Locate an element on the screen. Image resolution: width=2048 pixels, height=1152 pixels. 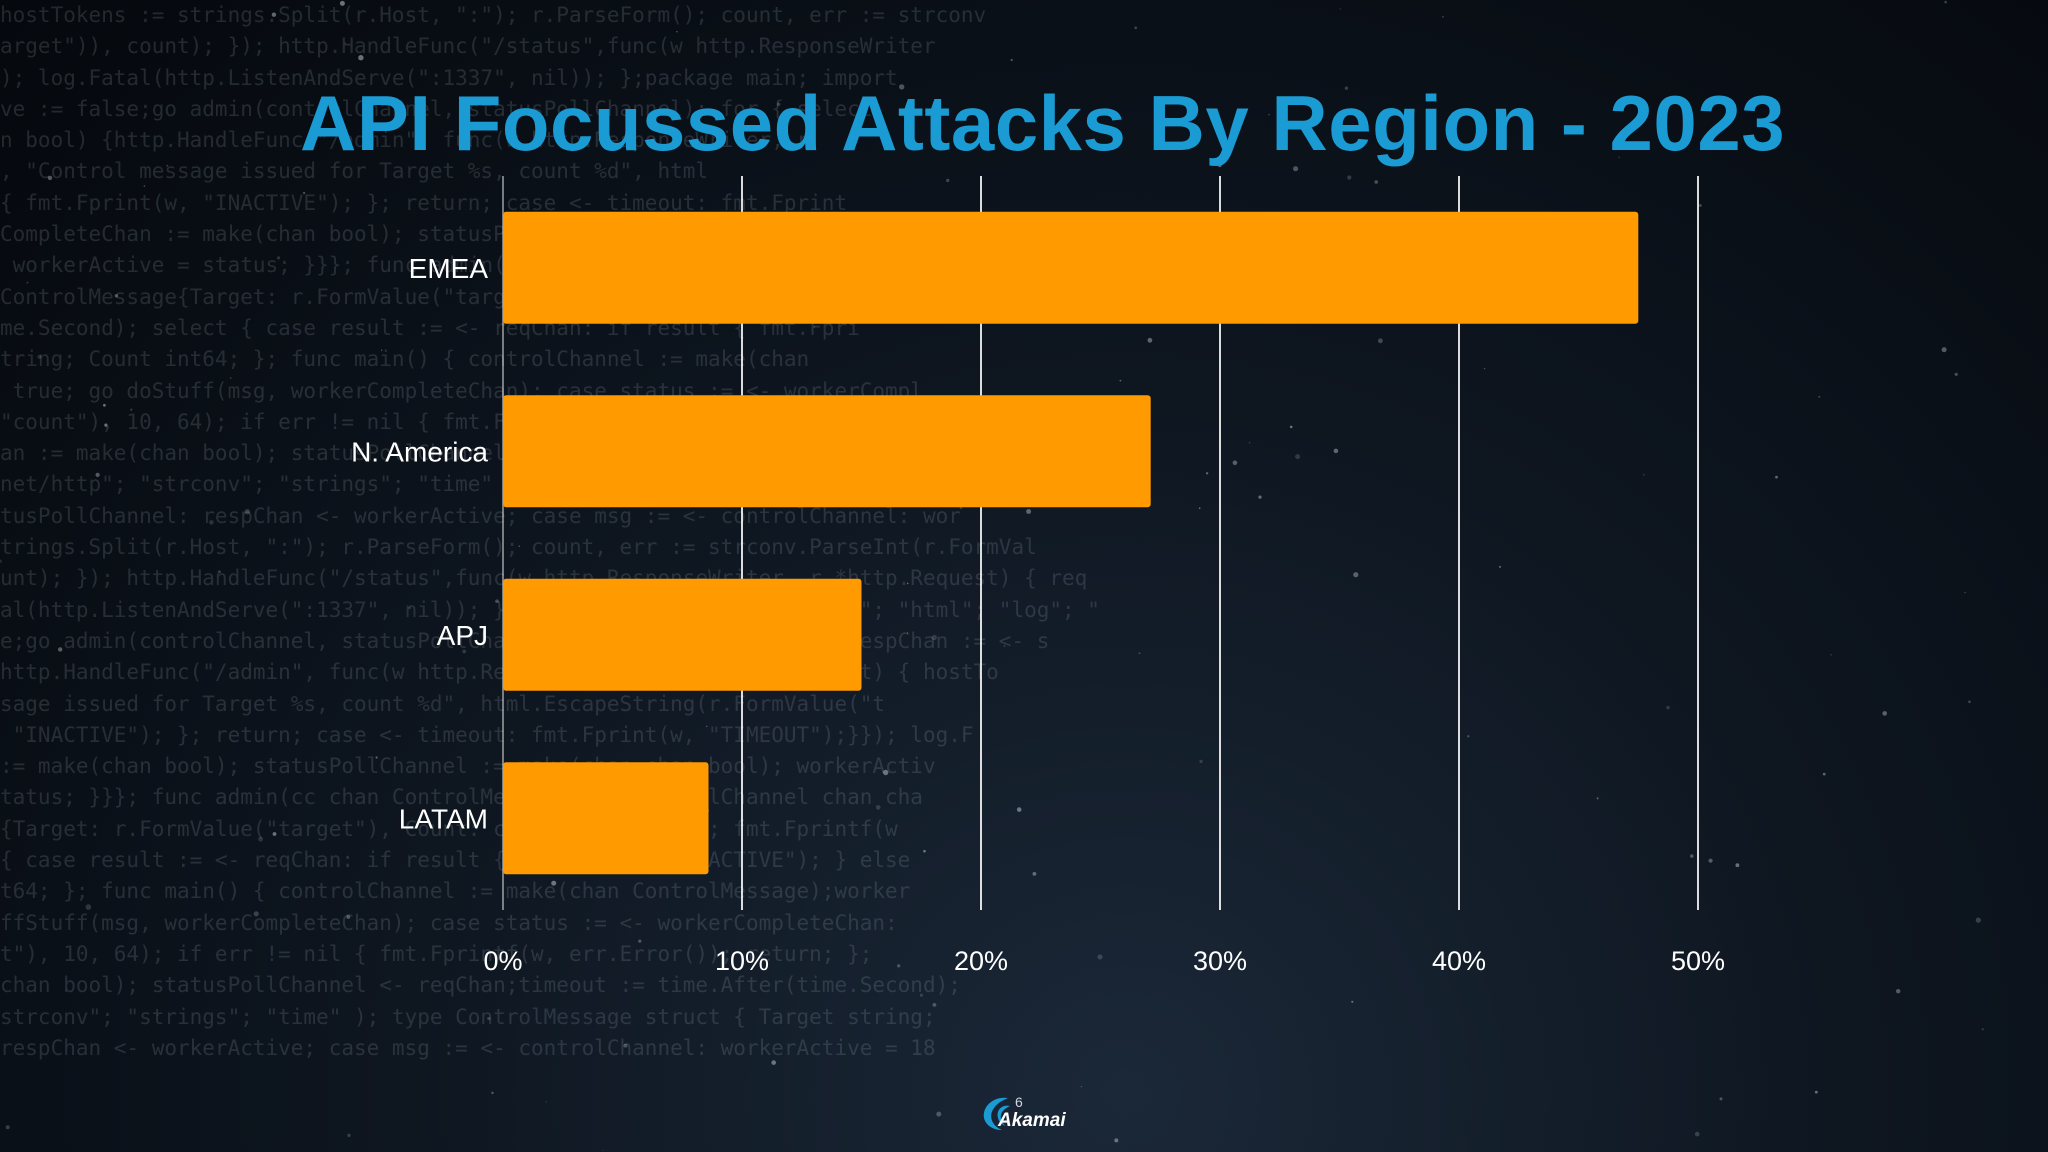
category-labels: EMEA N. America APJ LATAM is located at coordinates (419, 544).